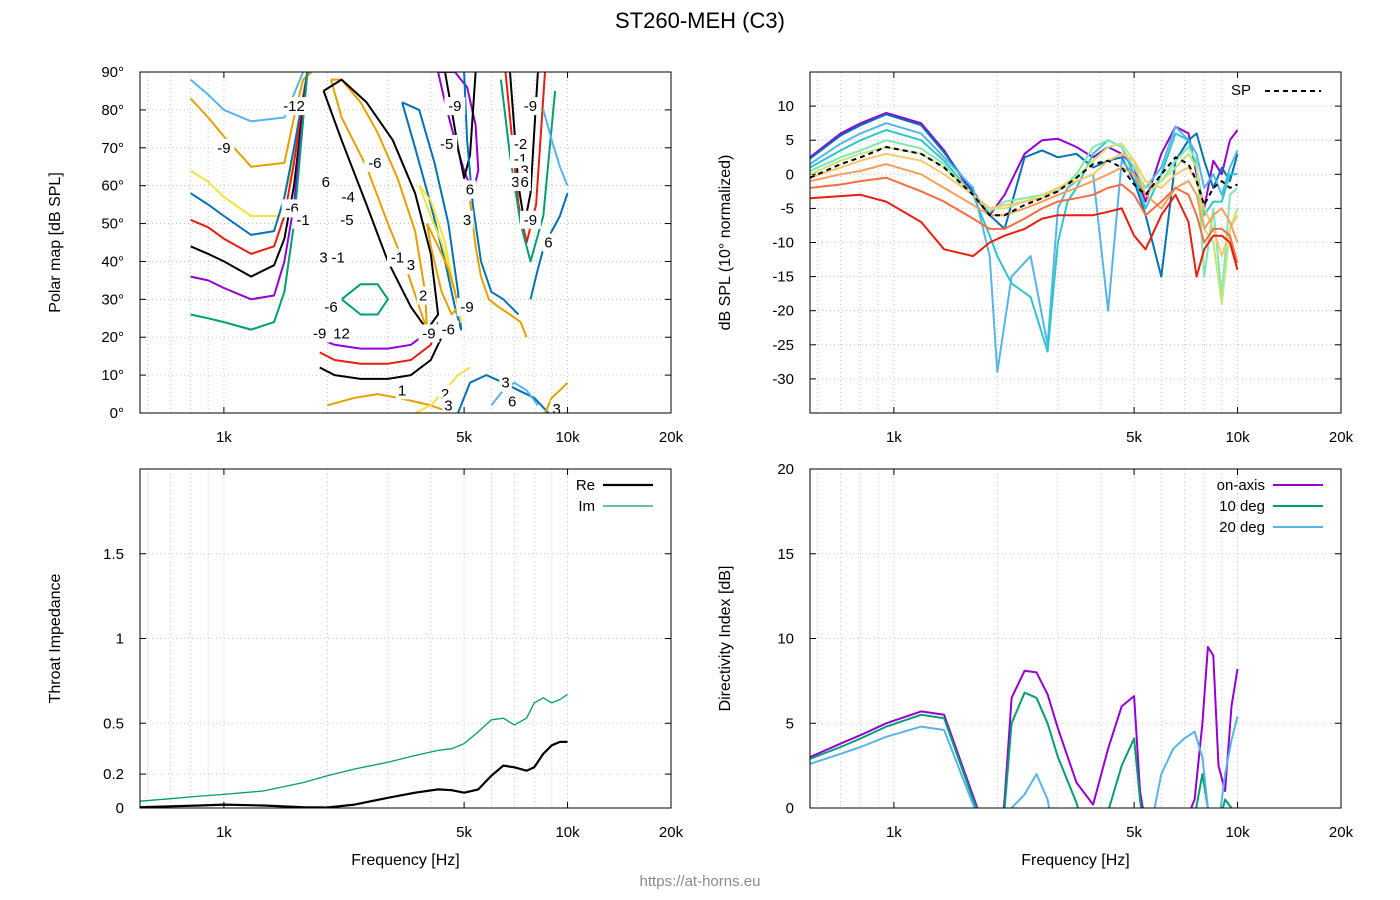 Image resolution: width=1400 pixels, height=900 pixels. What do you see at coordinates (725, 639) in the screenshot?
I see `y-axis-label: Directivity Index [dB]` at bounding box center [725, 639].